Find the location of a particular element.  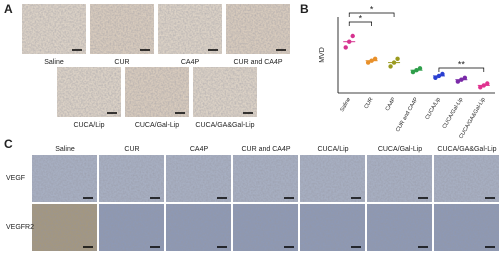

y-axis-label: MVD is located at coordinates (322, 55).